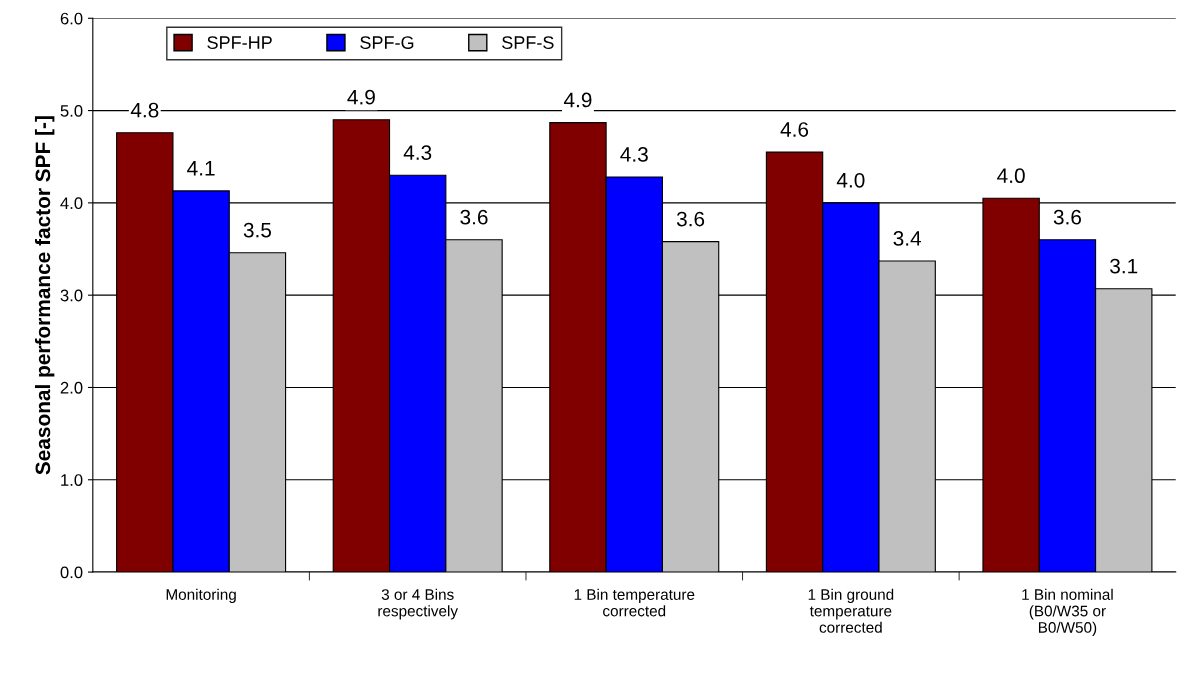 The height and width of the screenshot is (677, 1190). What do you see at coordinates (794, 129) in the screenshot?
I see `data-label: 4.6` at bounding box center [794, 129].